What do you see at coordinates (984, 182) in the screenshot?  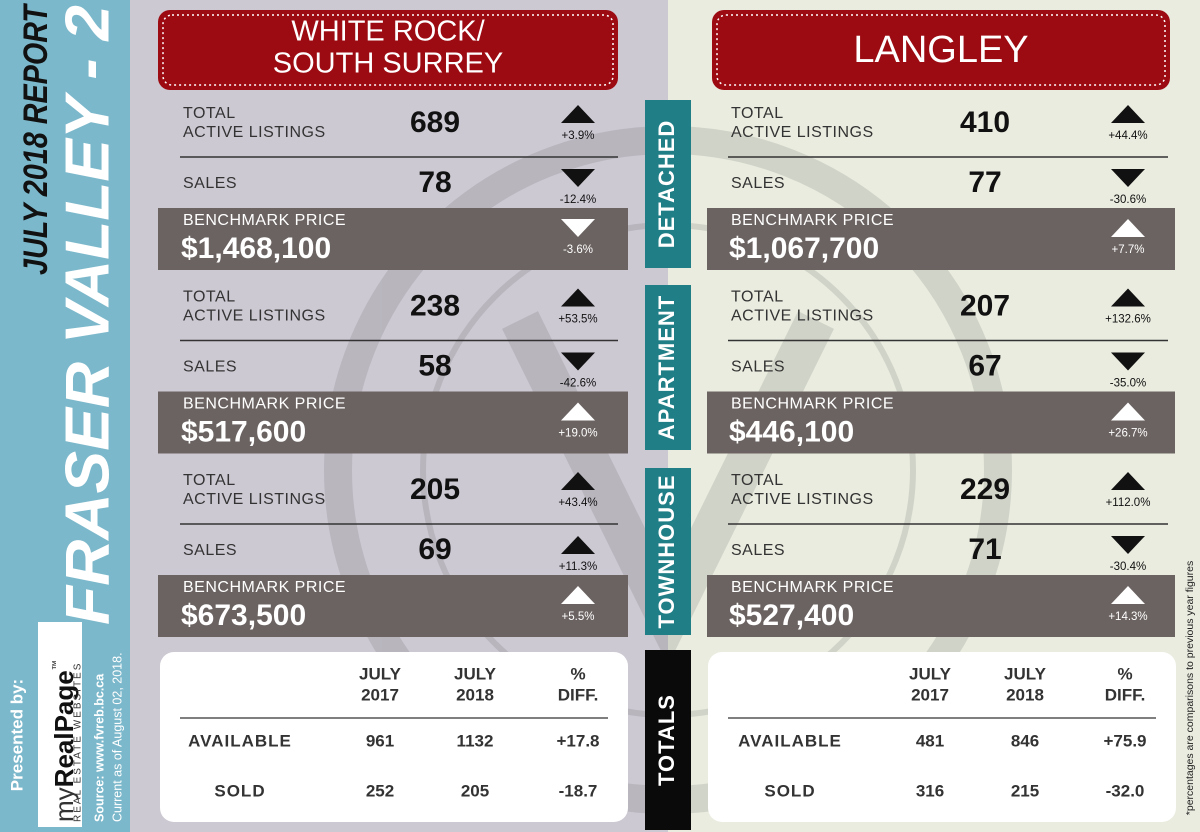 I see `sales-value: 77` at bounding box center [984, 182].